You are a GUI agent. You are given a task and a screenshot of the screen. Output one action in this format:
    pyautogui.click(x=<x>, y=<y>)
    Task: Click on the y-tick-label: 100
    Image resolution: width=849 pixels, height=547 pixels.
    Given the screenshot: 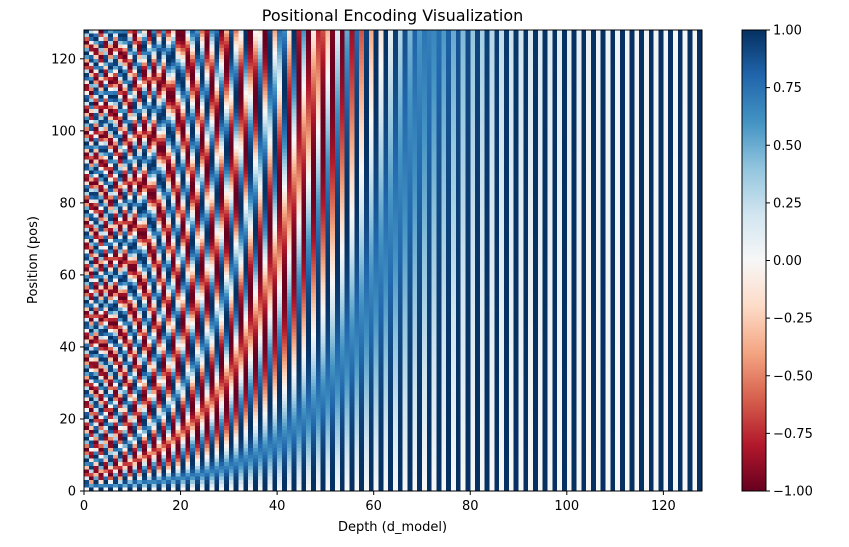 What is the action you would take?
    pyautogui.click(x=63, y=131)
    